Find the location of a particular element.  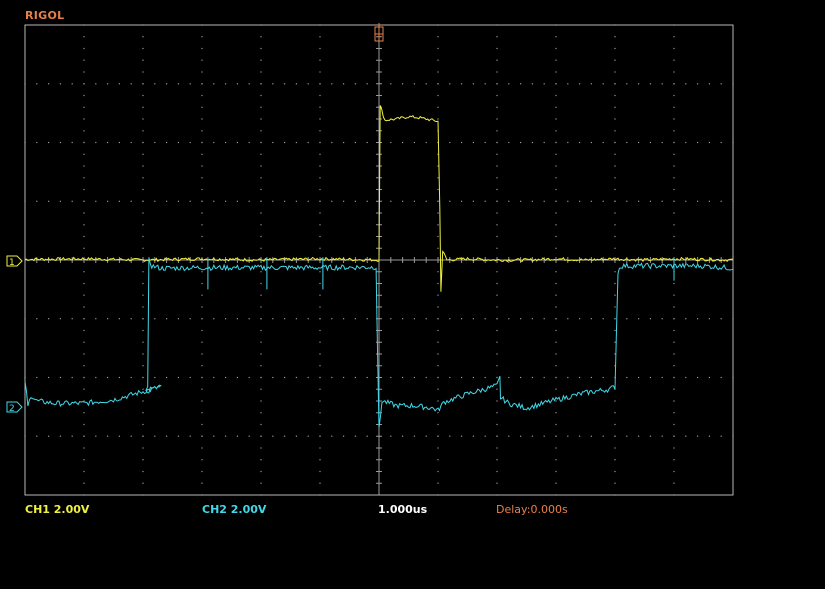

ch2-ground-marker-icon: 2 is located at coordinates (14, 407).